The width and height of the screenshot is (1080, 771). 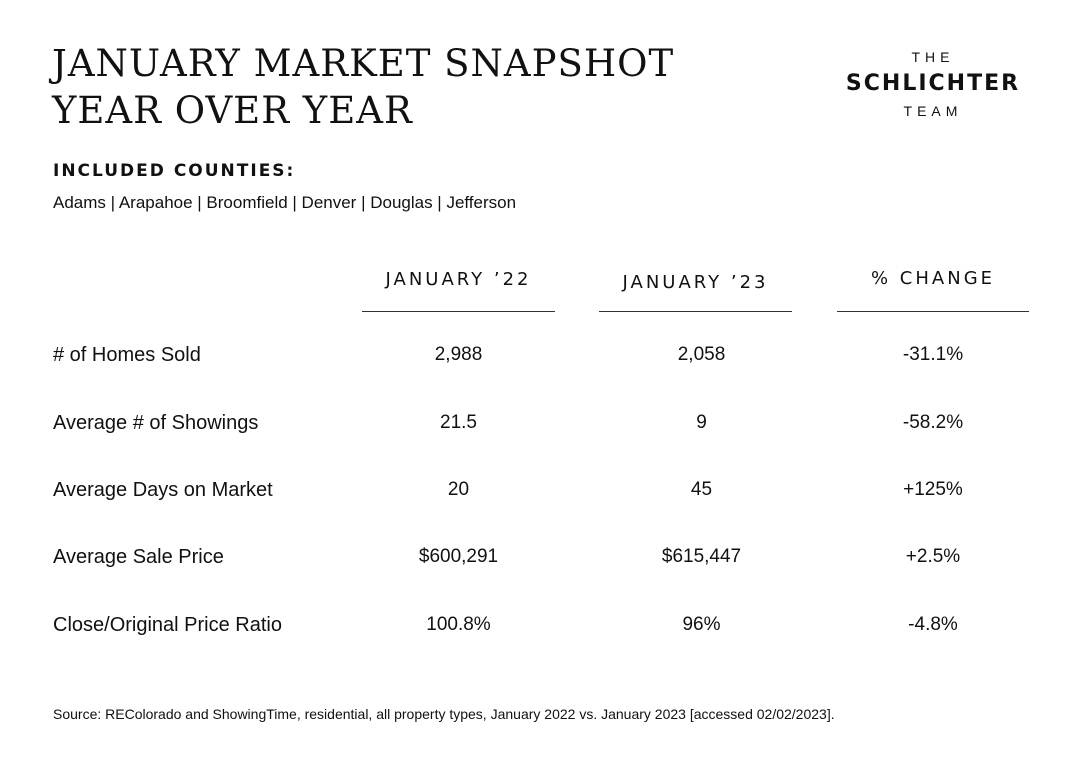 What do you see at coordinates (163, 490) in the screenshot?
I see `row-label: Average Days on Market` at bounding box center [163, 490].